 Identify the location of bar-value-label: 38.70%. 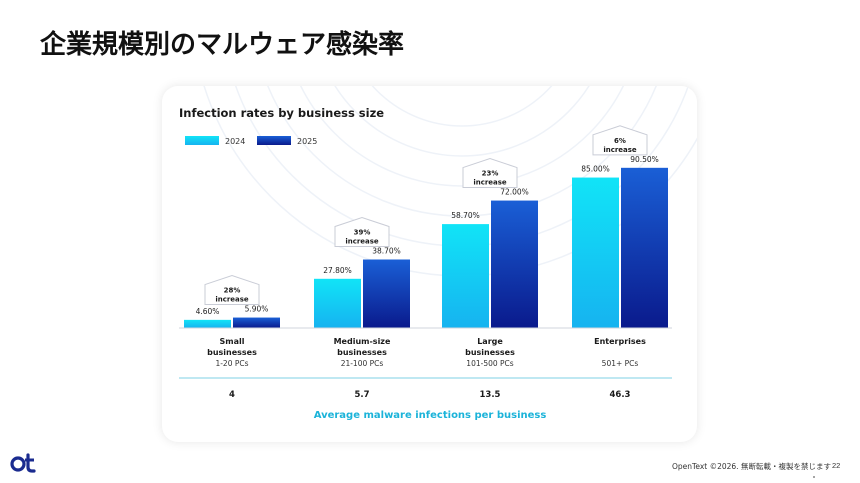
(386, 251).